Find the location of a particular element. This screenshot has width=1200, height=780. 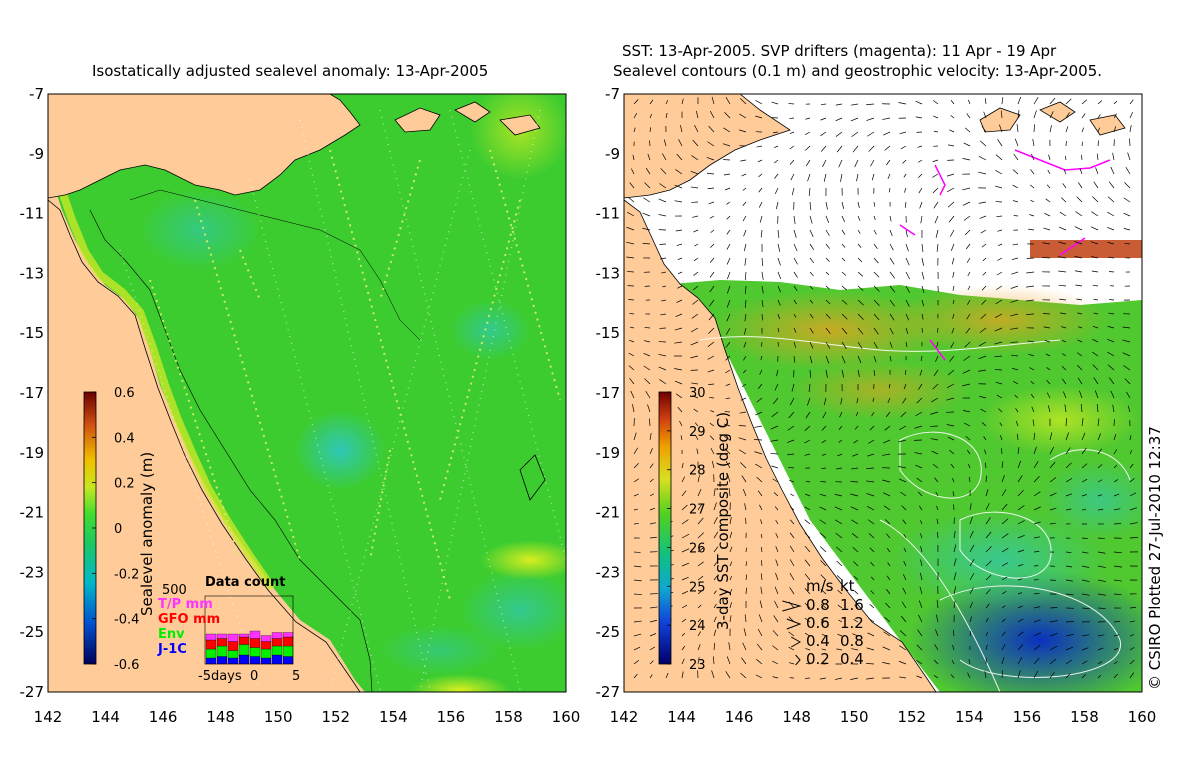

lon-tick-label: 148 is located at coordinates (220, 717).